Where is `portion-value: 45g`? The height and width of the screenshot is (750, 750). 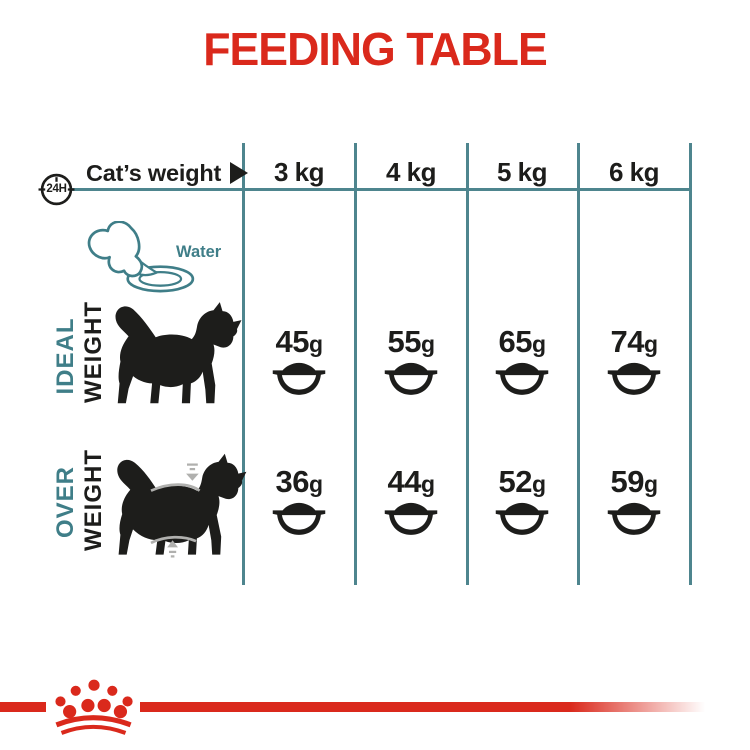
portion-value: 45g is located at coordinates (299, 341).